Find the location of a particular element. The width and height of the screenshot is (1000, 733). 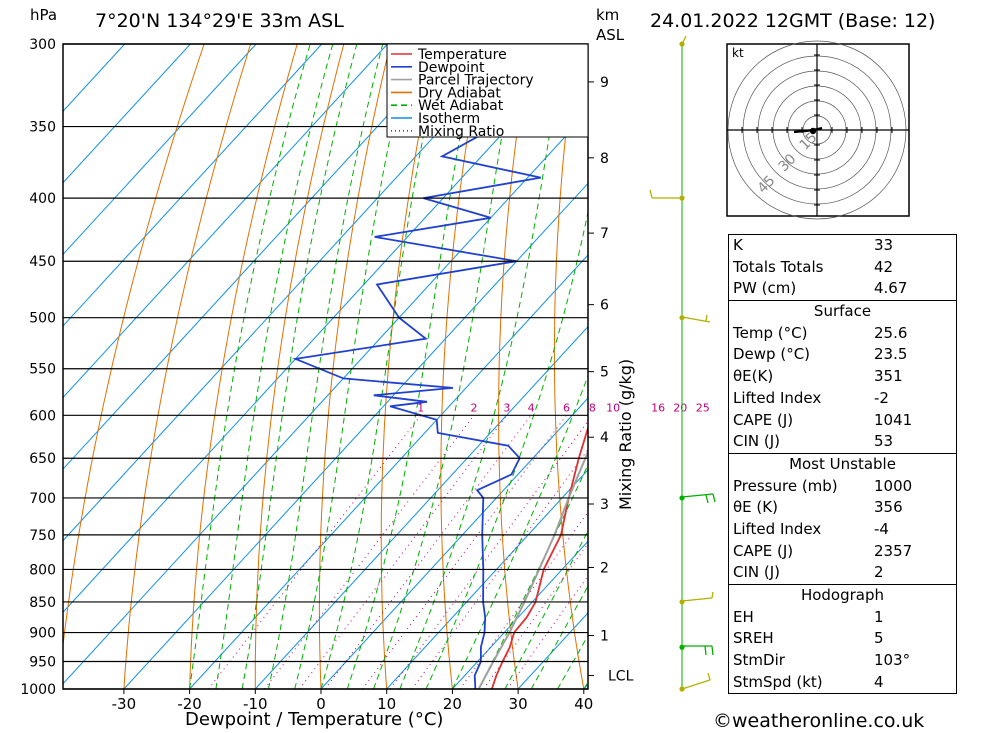

hodograph-section-title: Hodograph is located at coordinates (842, 595).